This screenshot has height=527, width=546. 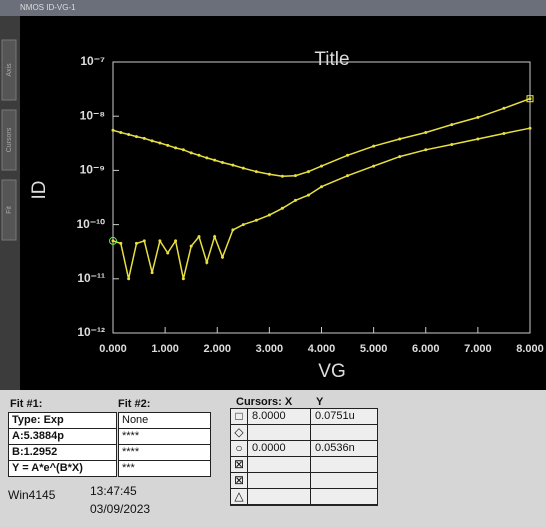 What do you see at coordinates (478, 349) in the screenshot?
I see `x-tick-label: 7.000` at bounding box center [478, 349].